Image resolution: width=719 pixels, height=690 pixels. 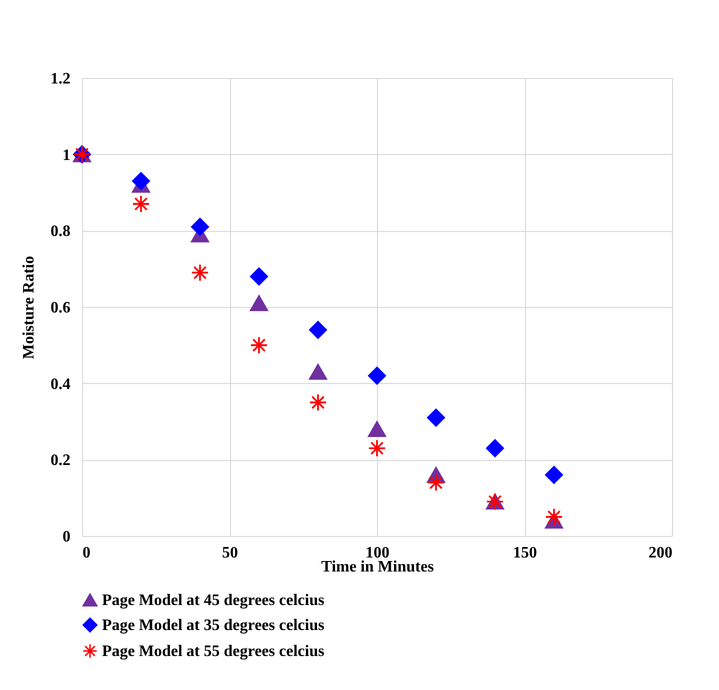 I want to click on y-tick-label: 1.2, so click(x=60, y=79).